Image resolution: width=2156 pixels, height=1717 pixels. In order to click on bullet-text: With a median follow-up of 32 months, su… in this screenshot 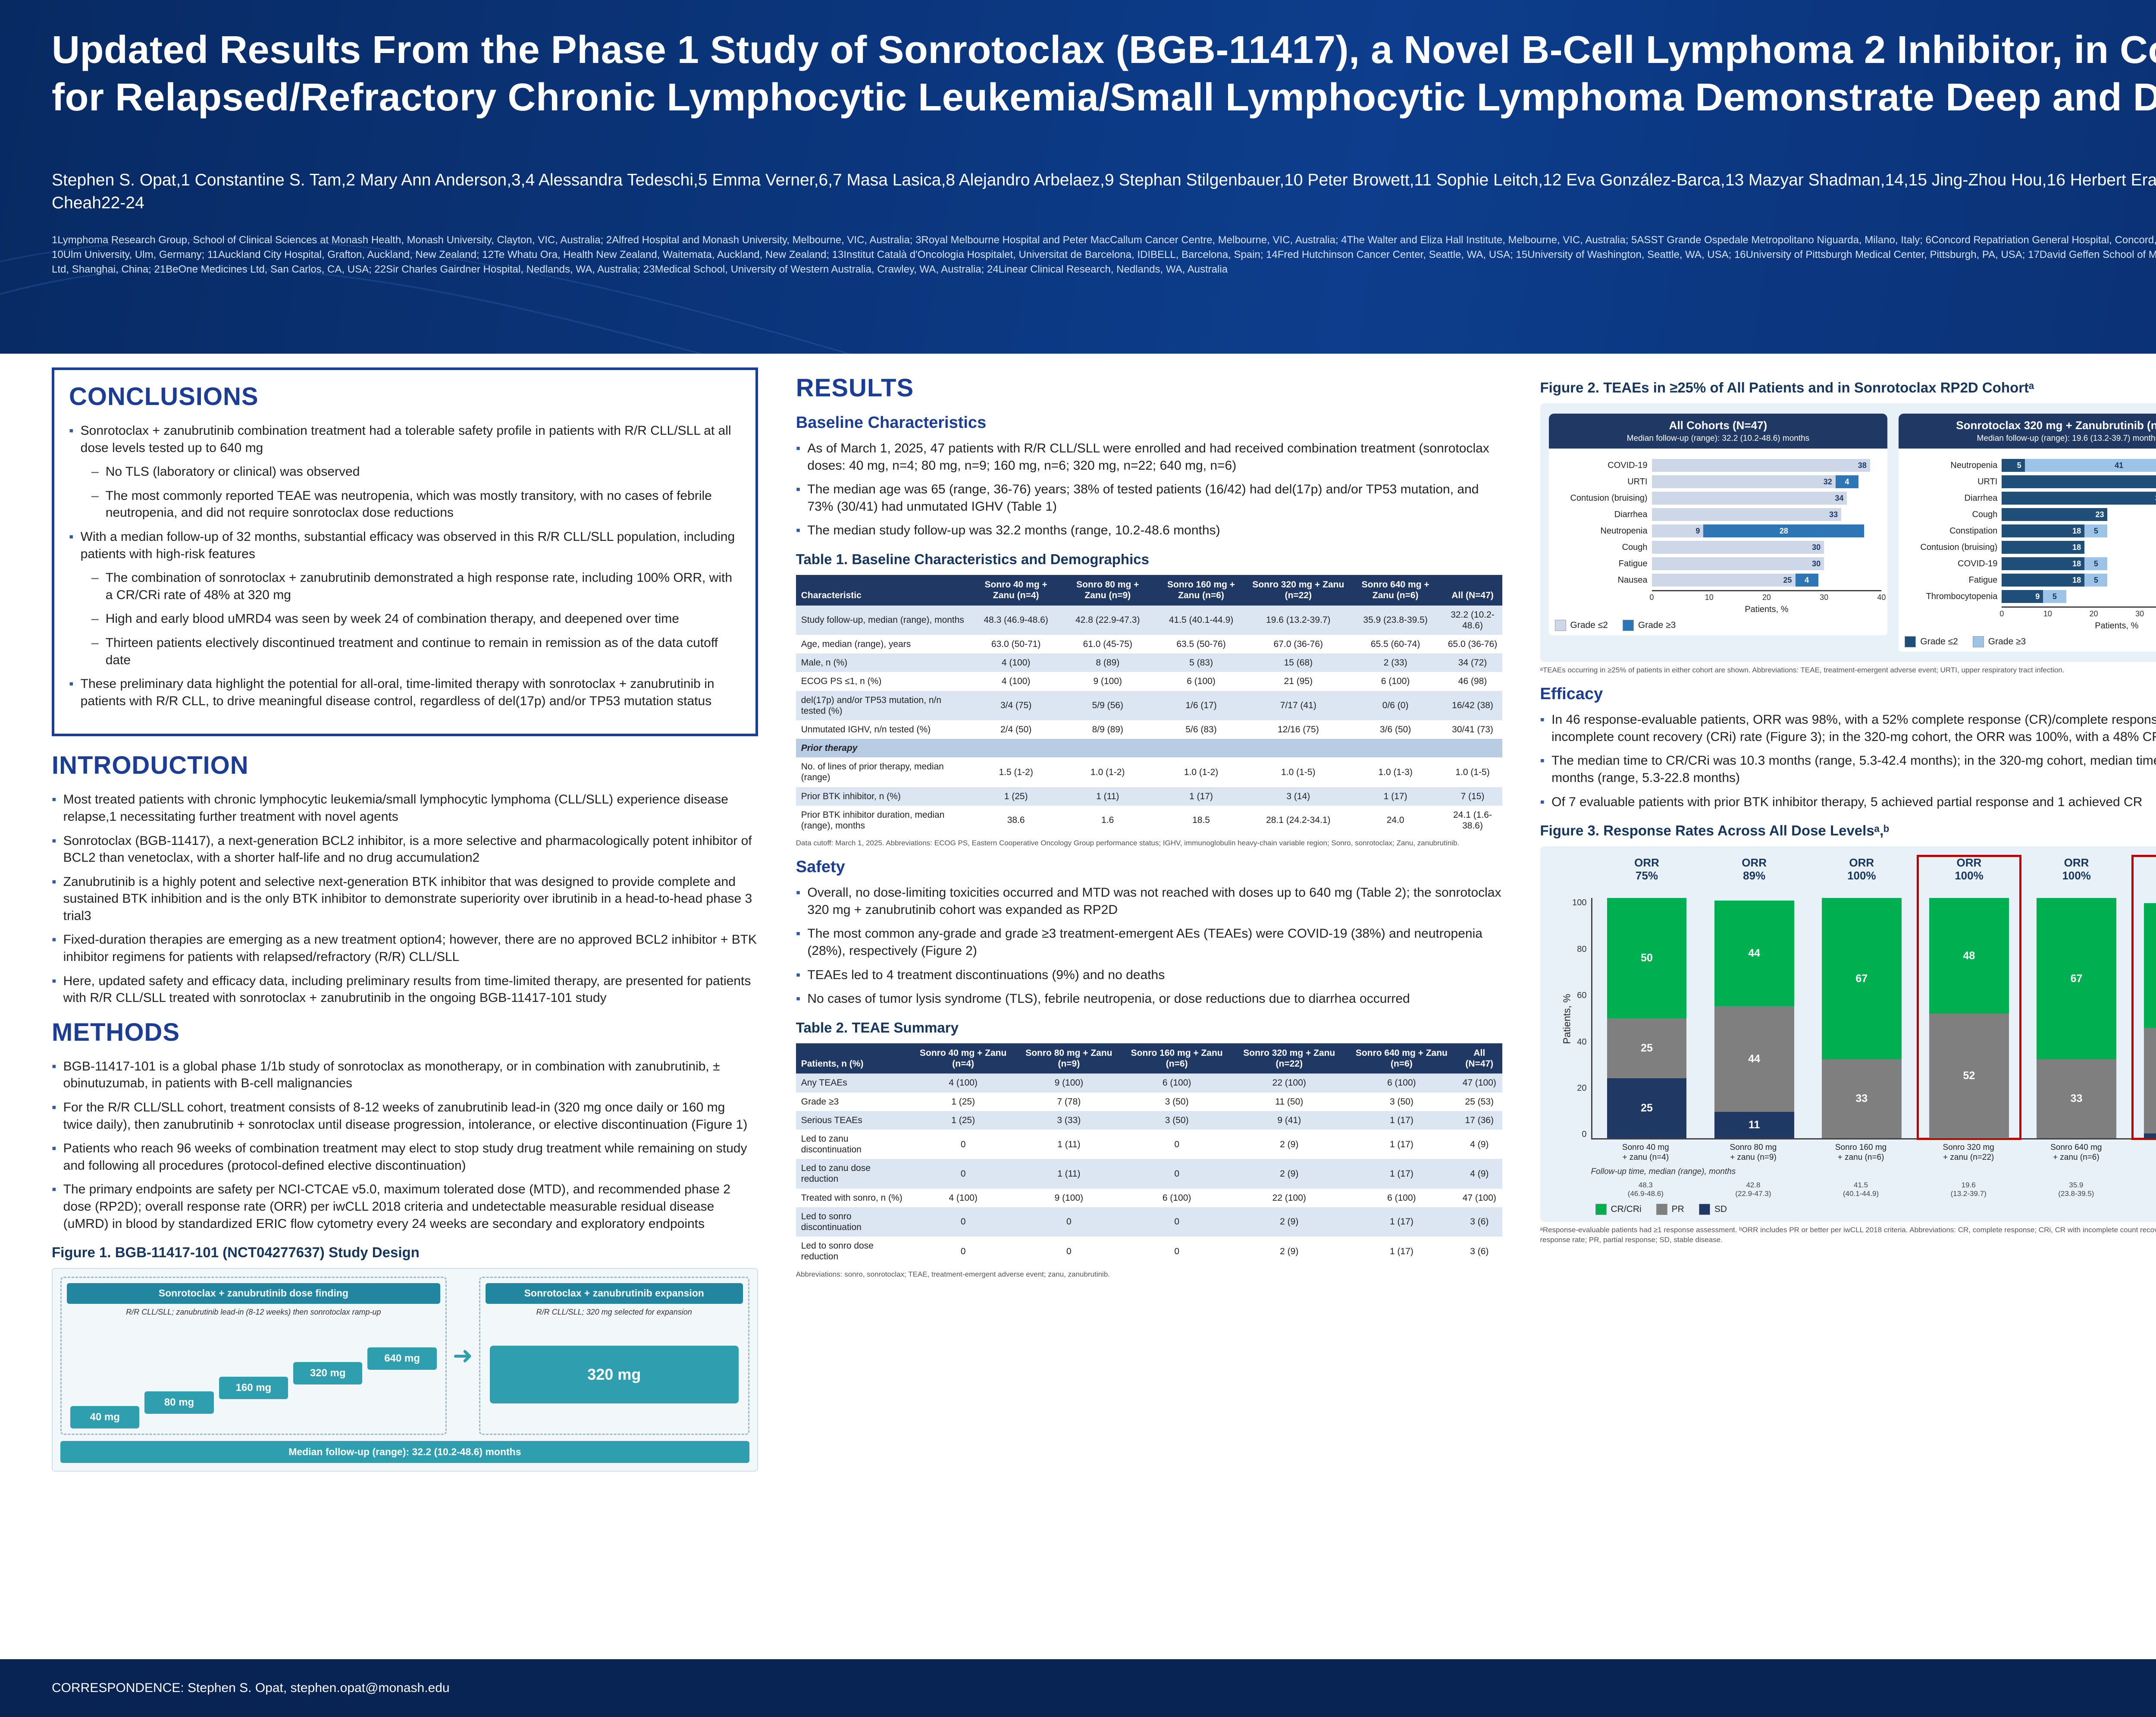, I will do `click(407, 545)`.